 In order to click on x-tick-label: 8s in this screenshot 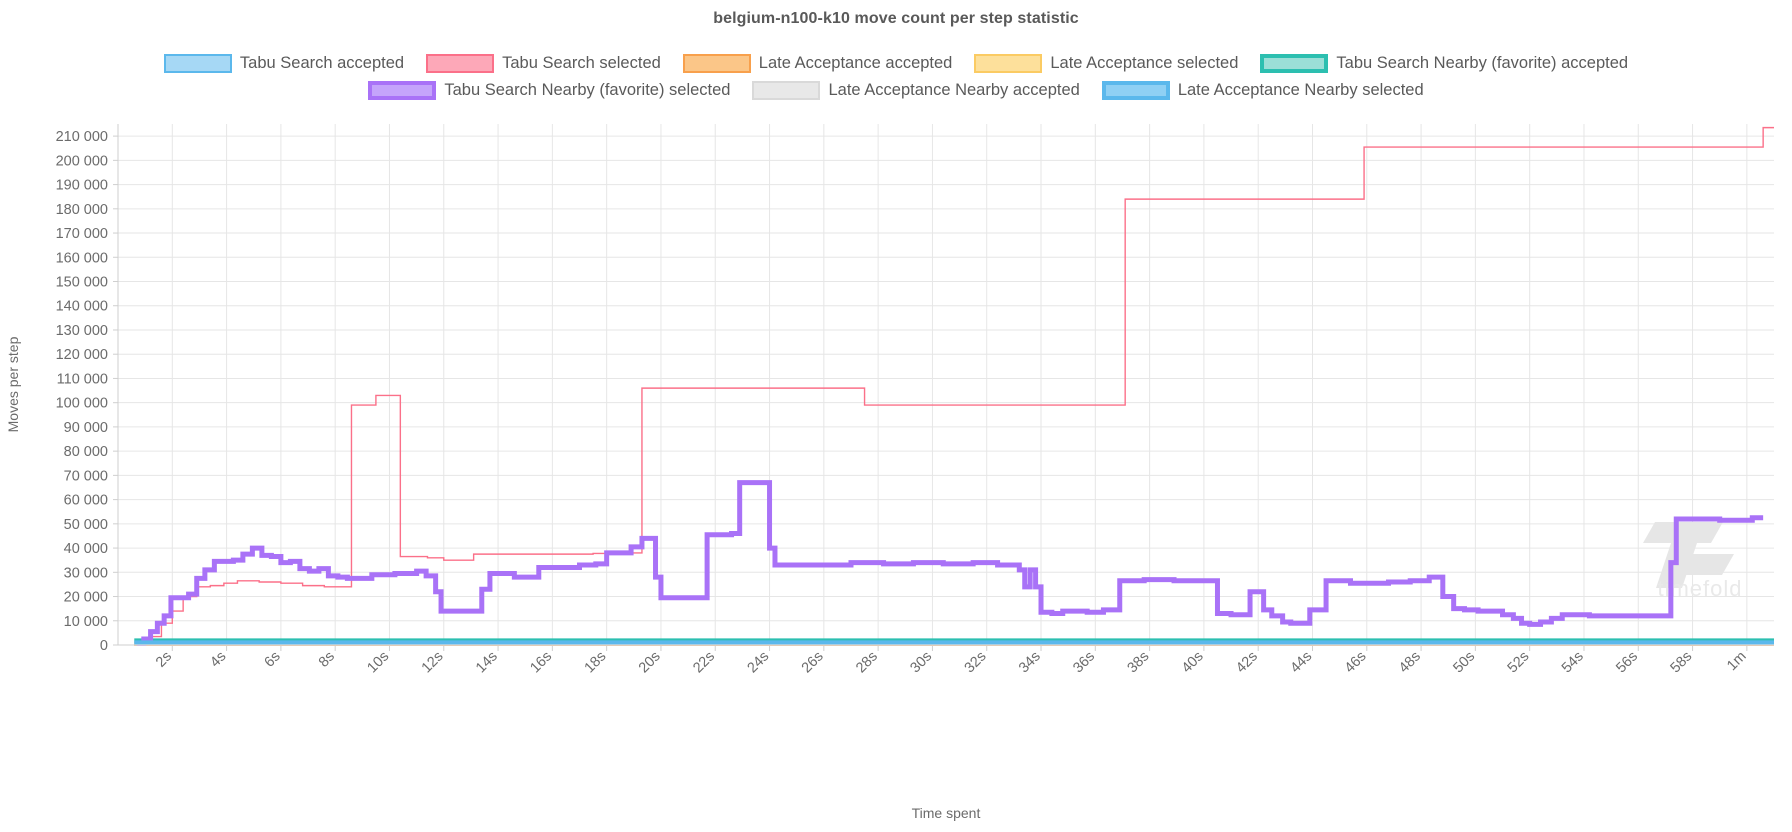, I will do `click(327, 660)`.